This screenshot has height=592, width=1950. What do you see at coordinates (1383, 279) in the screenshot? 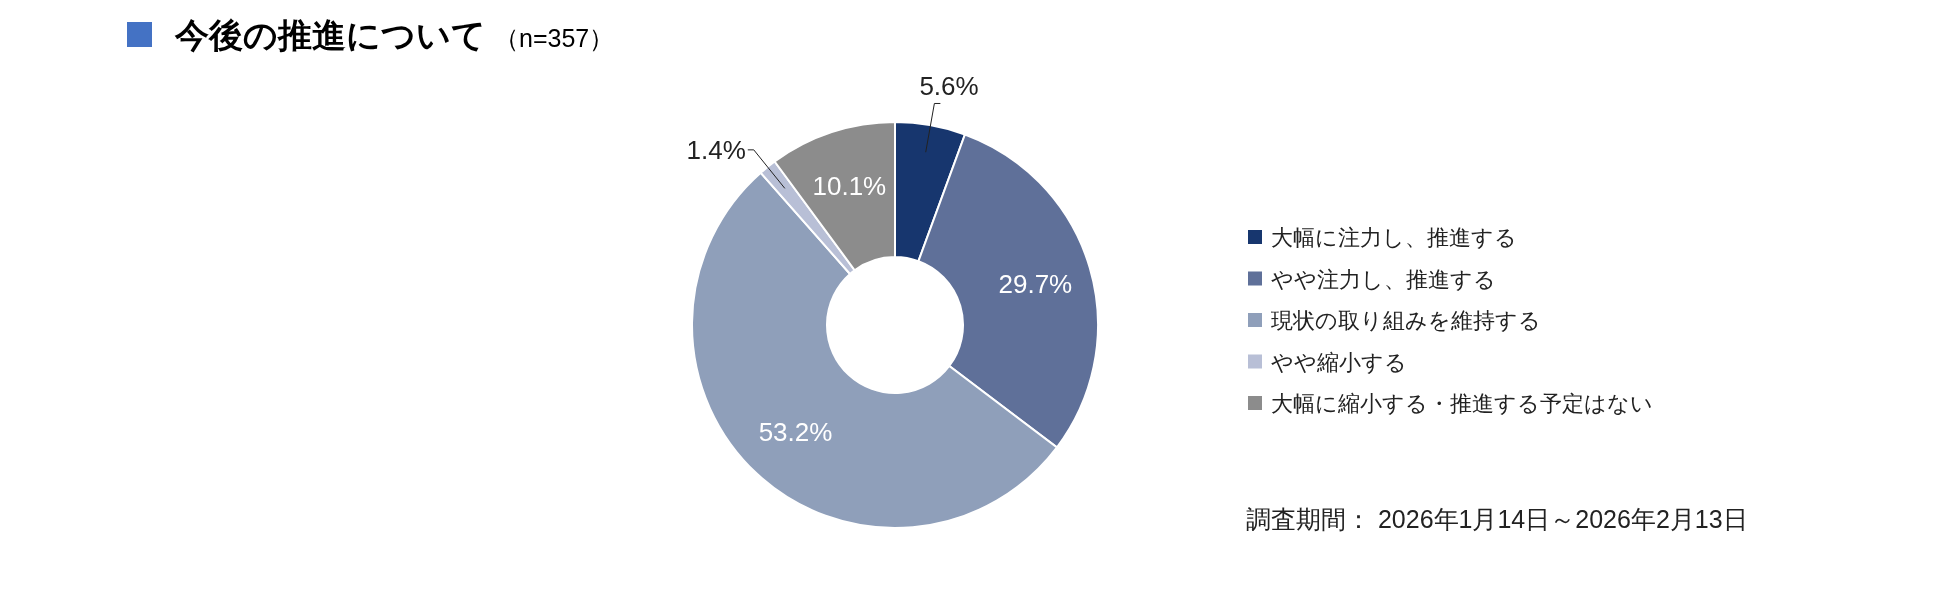
I see `legend-label: やや注力し、推進する` at bounding box center [1383, 279].